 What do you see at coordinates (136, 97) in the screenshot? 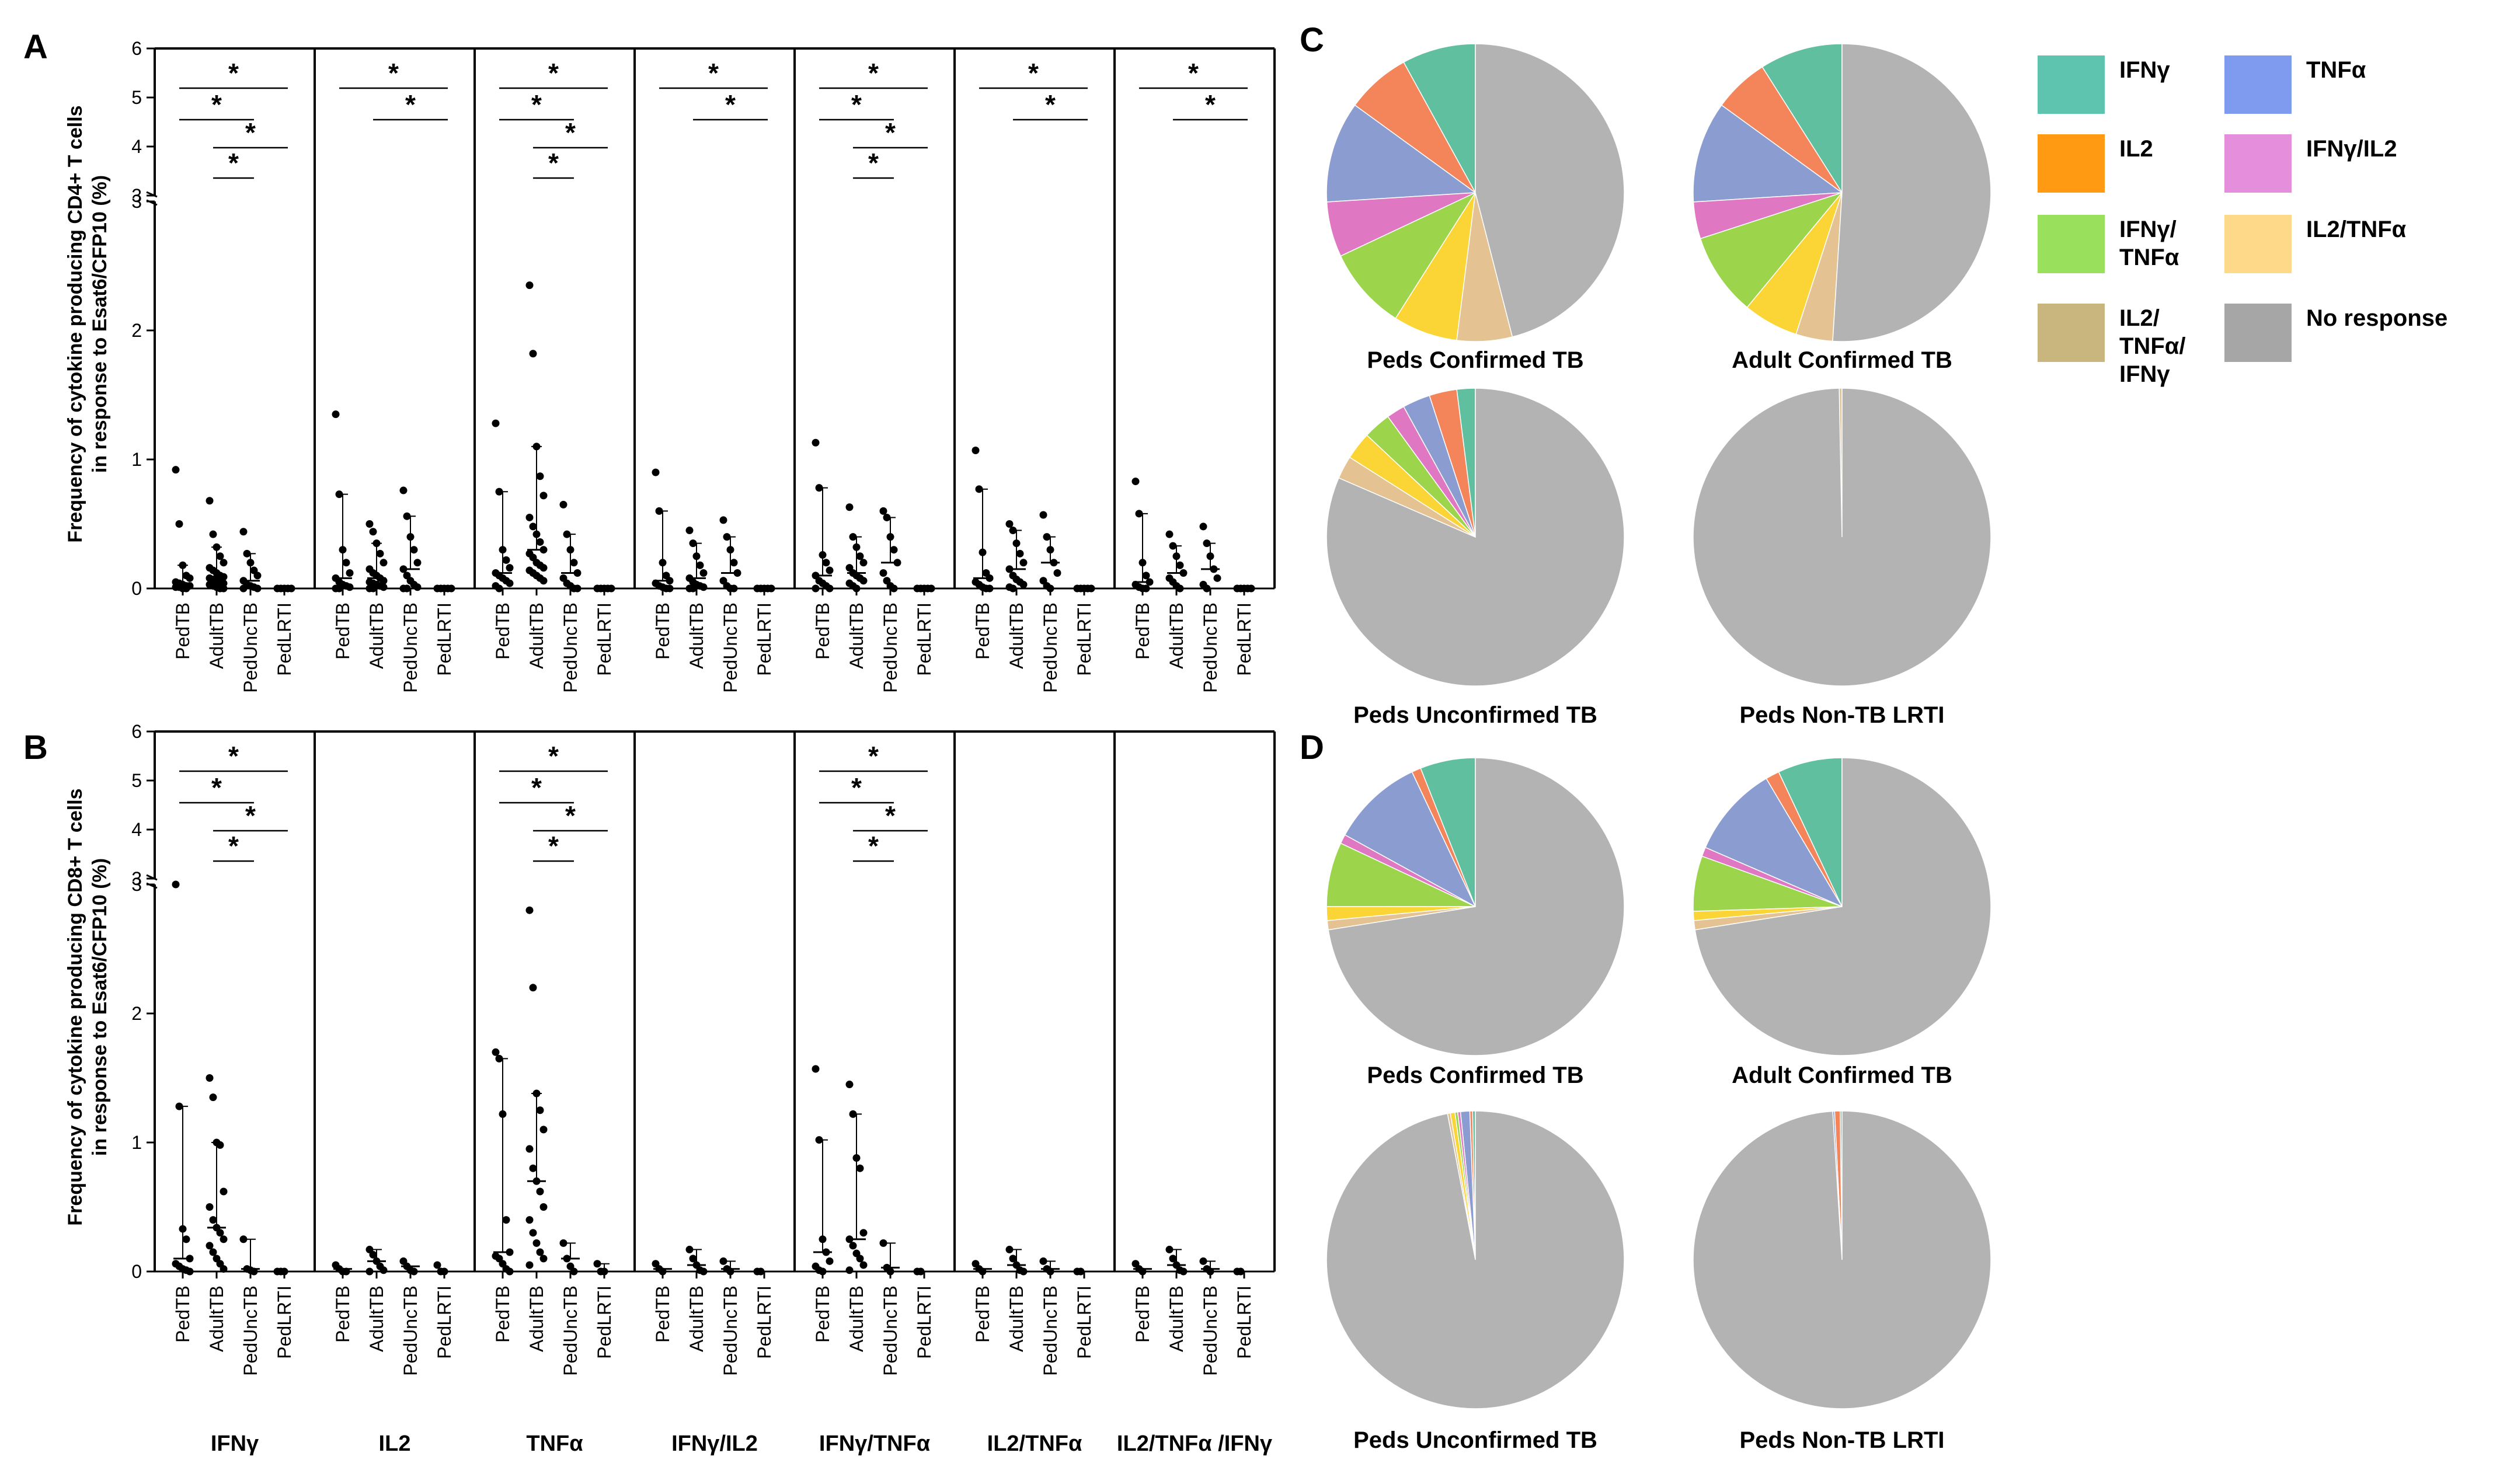
I see `y-tick-label: 5` at bounding box center [136, 97].